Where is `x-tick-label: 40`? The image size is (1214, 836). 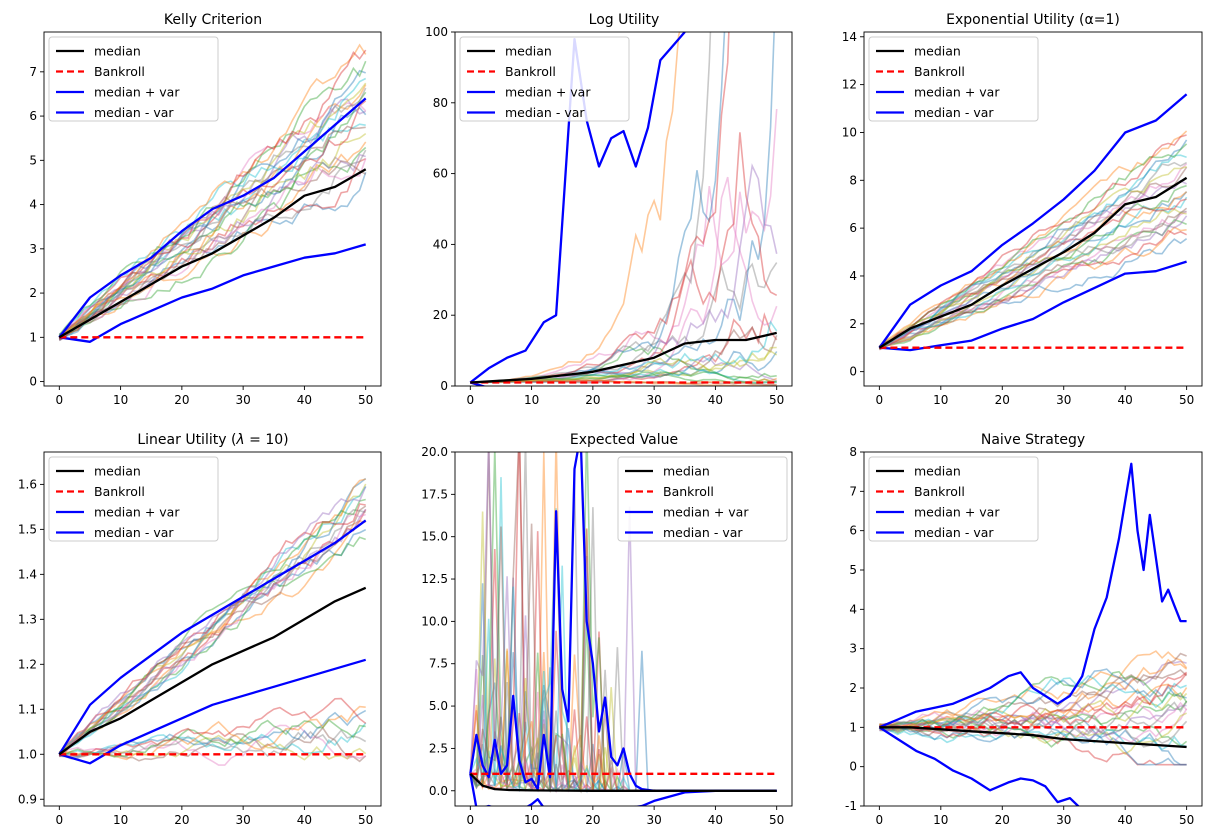 x-tick-label: 40 is located at coordinates (304, 820).